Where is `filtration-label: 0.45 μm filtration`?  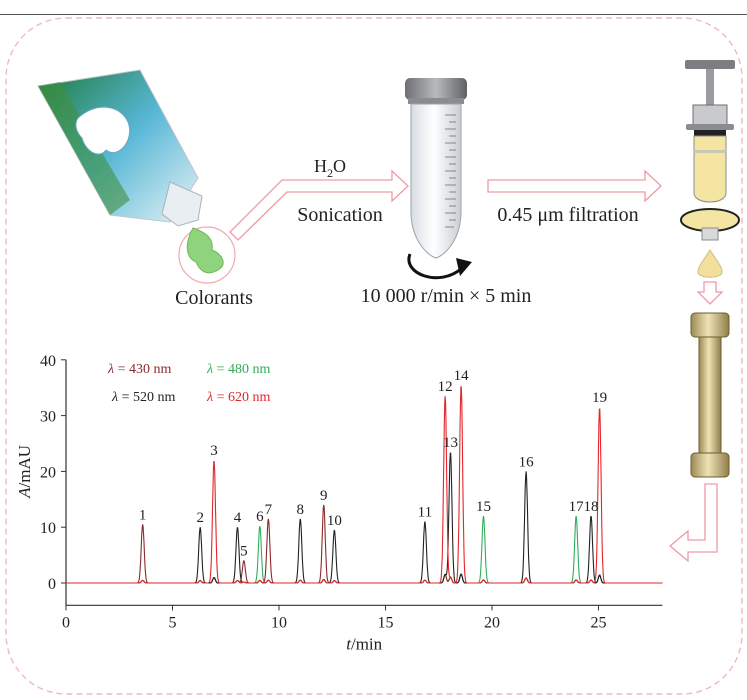 filtration-label: 0.45 μm filtration is located at coordinates (567, 215).